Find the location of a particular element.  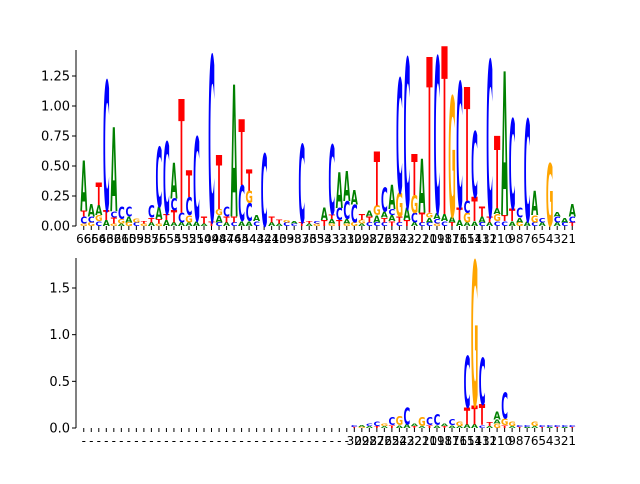

x-tick-label: 4 is located at coordinates (550, 239).